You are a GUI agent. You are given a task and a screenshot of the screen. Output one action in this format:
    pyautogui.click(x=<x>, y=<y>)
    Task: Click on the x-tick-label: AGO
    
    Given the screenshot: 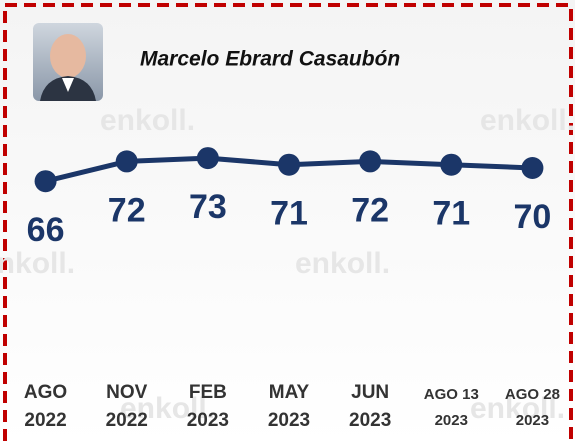 What is the action you would take?
    pyautogui.click(x=45, y=392)
    